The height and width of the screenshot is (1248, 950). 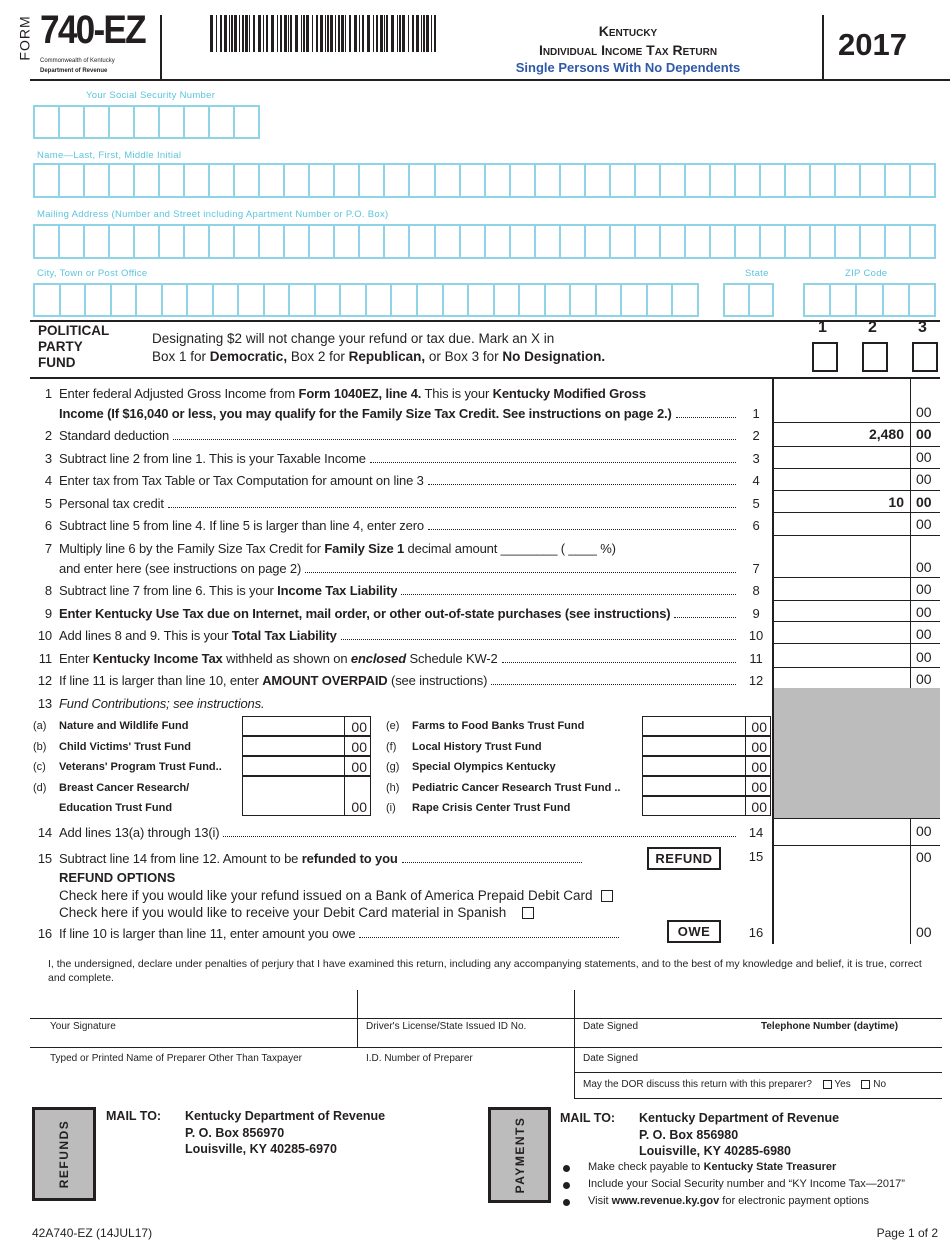 I want to click on fund-d-input: 00, so click(x=306, y=796).